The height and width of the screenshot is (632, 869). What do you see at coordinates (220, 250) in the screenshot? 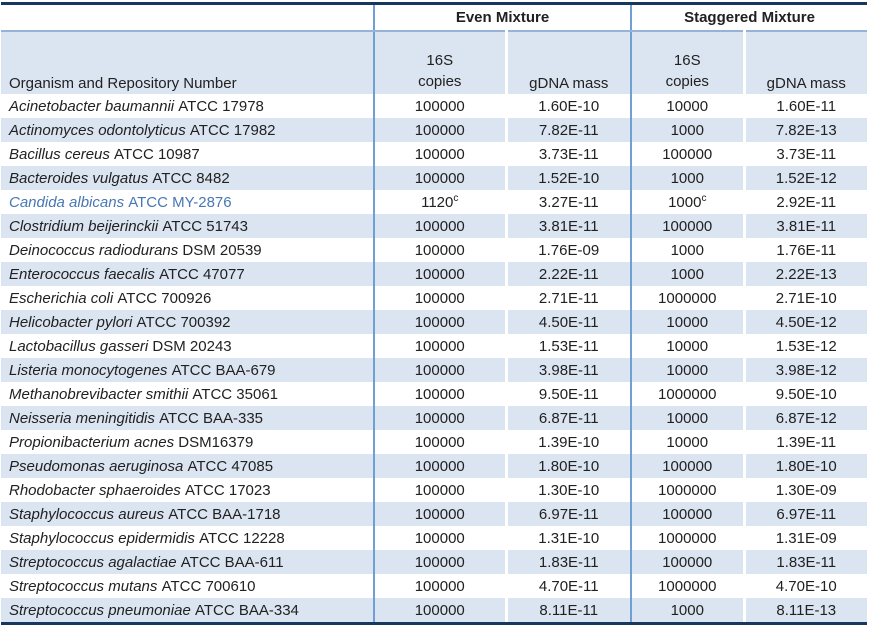
I see `organism-repository: DSM 20539` at bounding box center [220, 250].